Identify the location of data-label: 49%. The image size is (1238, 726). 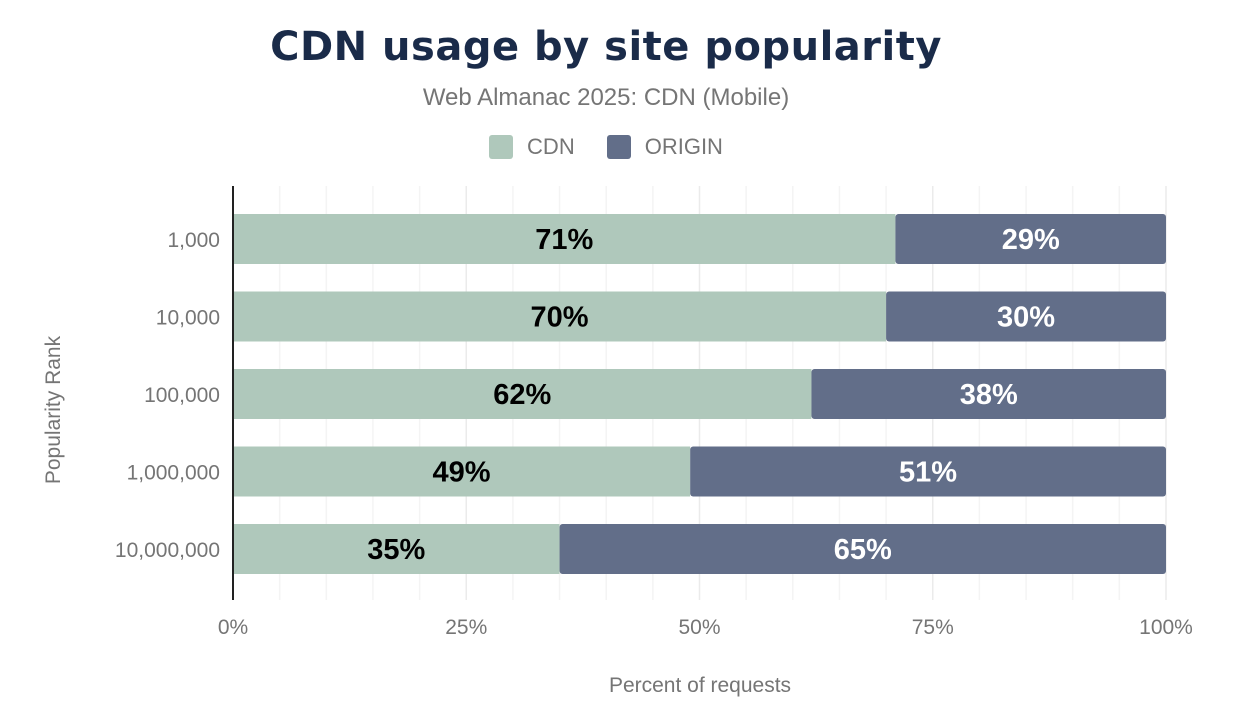
(462, 473).